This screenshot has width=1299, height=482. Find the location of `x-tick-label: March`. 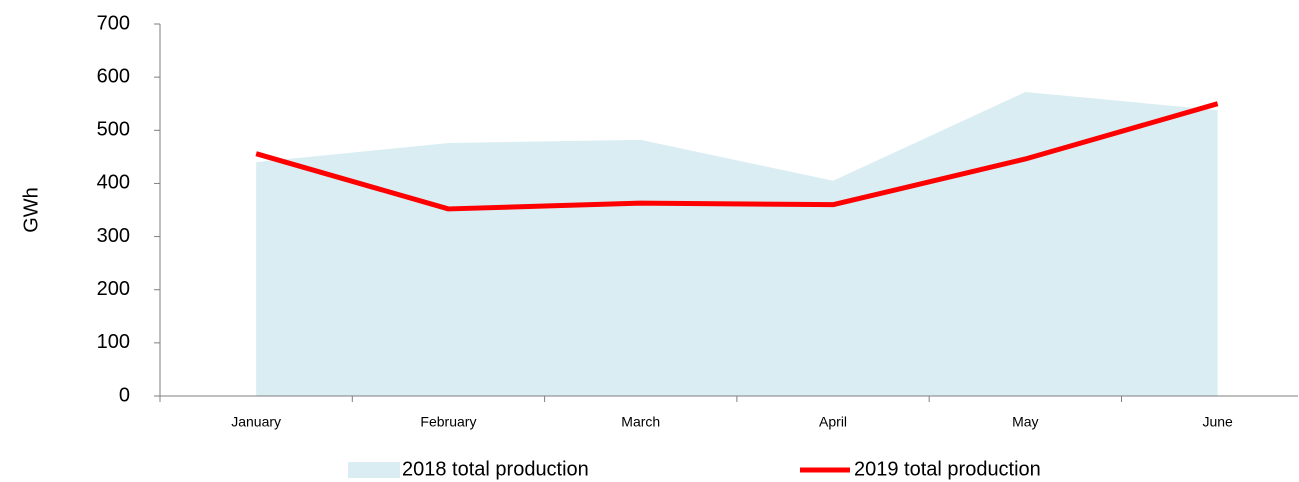

x-tick-label: March is located at coordinates (640, 422).